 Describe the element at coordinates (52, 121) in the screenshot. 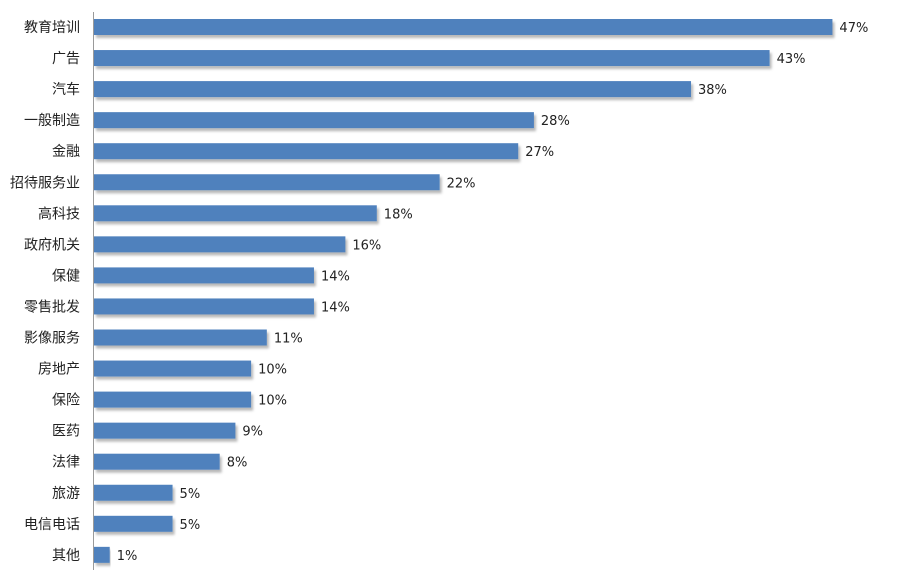

I see `category-label: 一般制造` at that location.